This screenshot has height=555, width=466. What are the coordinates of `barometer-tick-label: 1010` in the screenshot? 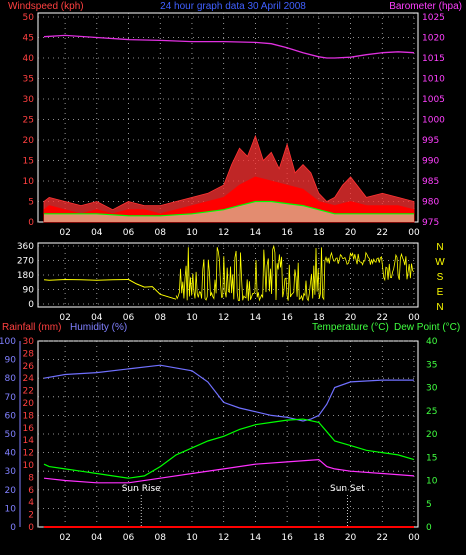 It's located at (433, 80).